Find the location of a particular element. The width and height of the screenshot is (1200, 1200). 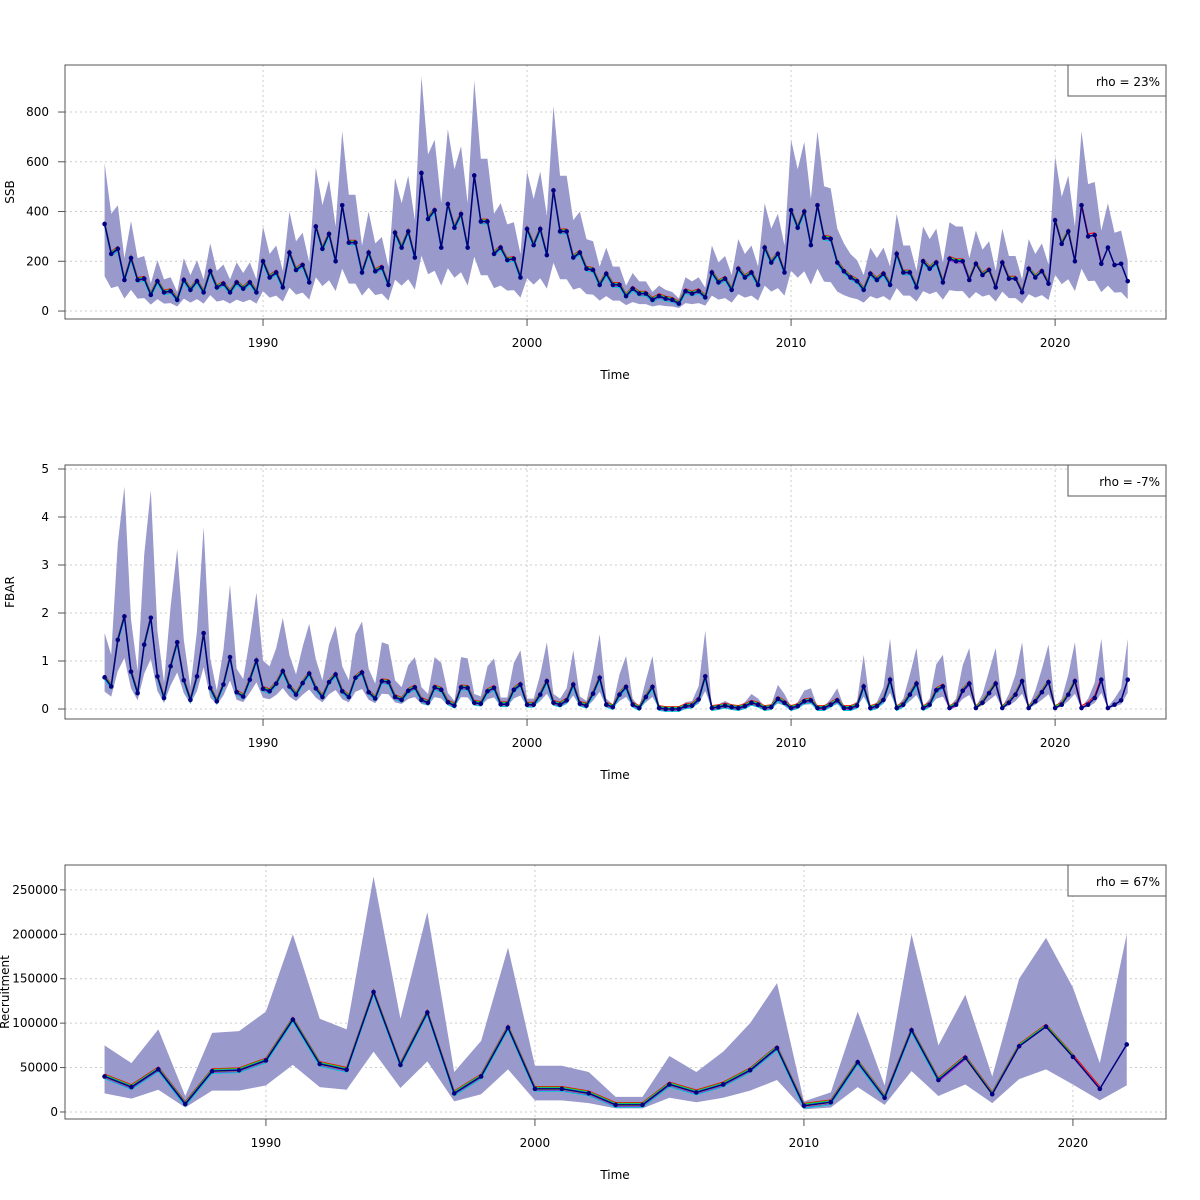

y-axis-label: Recruitment is located at coordinates (6, 992).